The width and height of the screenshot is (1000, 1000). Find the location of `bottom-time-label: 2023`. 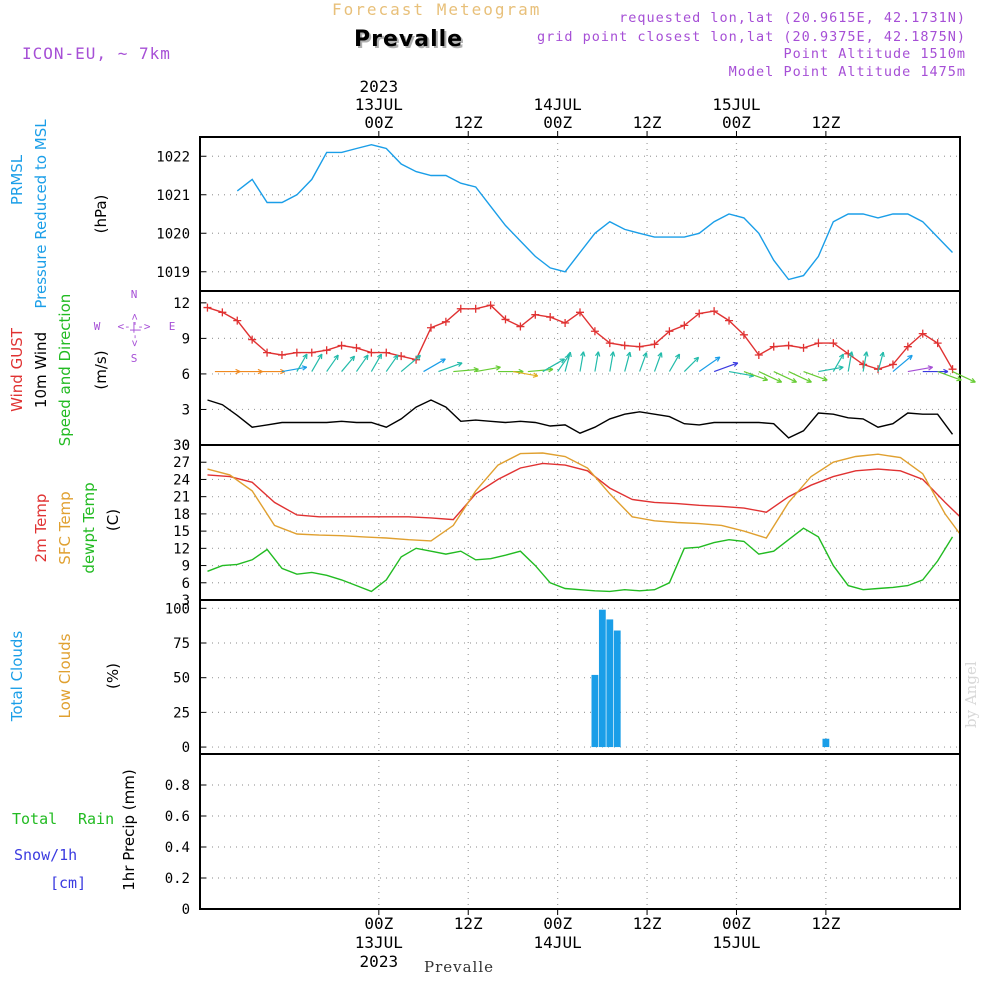

bottom-time-label: 2023 is located at coordinates (379, 961).